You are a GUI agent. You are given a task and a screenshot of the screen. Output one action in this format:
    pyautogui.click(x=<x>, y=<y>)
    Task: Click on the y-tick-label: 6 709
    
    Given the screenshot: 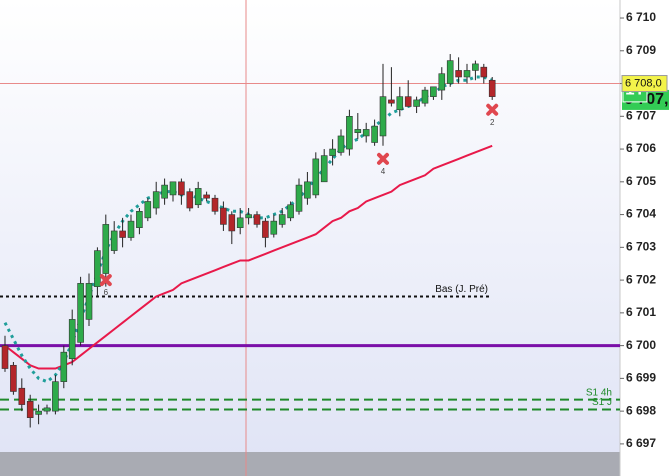 What is the action you would take?
    pyautogui.click(x=641, y=50)
    